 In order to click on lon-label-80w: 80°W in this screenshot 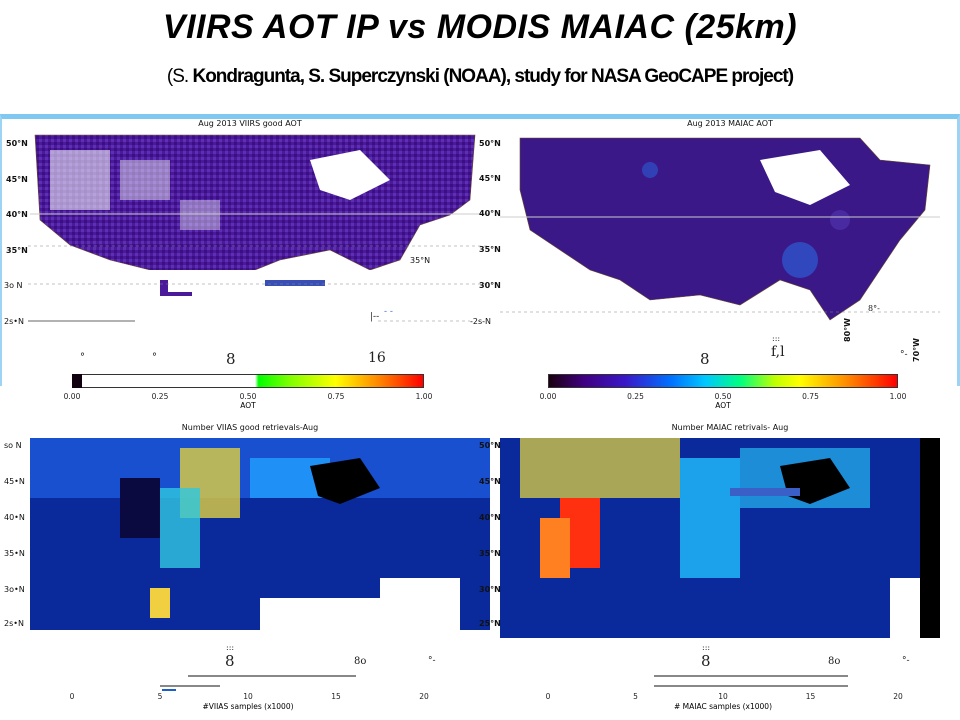, I will do `click(847, 330)`.